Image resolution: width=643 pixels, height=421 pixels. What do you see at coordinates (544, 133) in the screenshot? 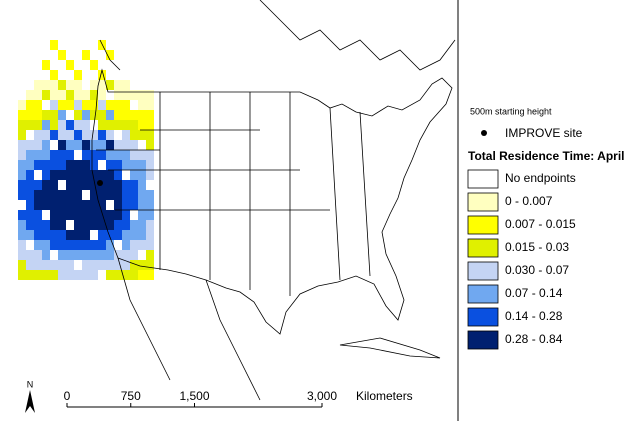
I see `site-label: IMPROVE site` at bounding box center [544, 133].